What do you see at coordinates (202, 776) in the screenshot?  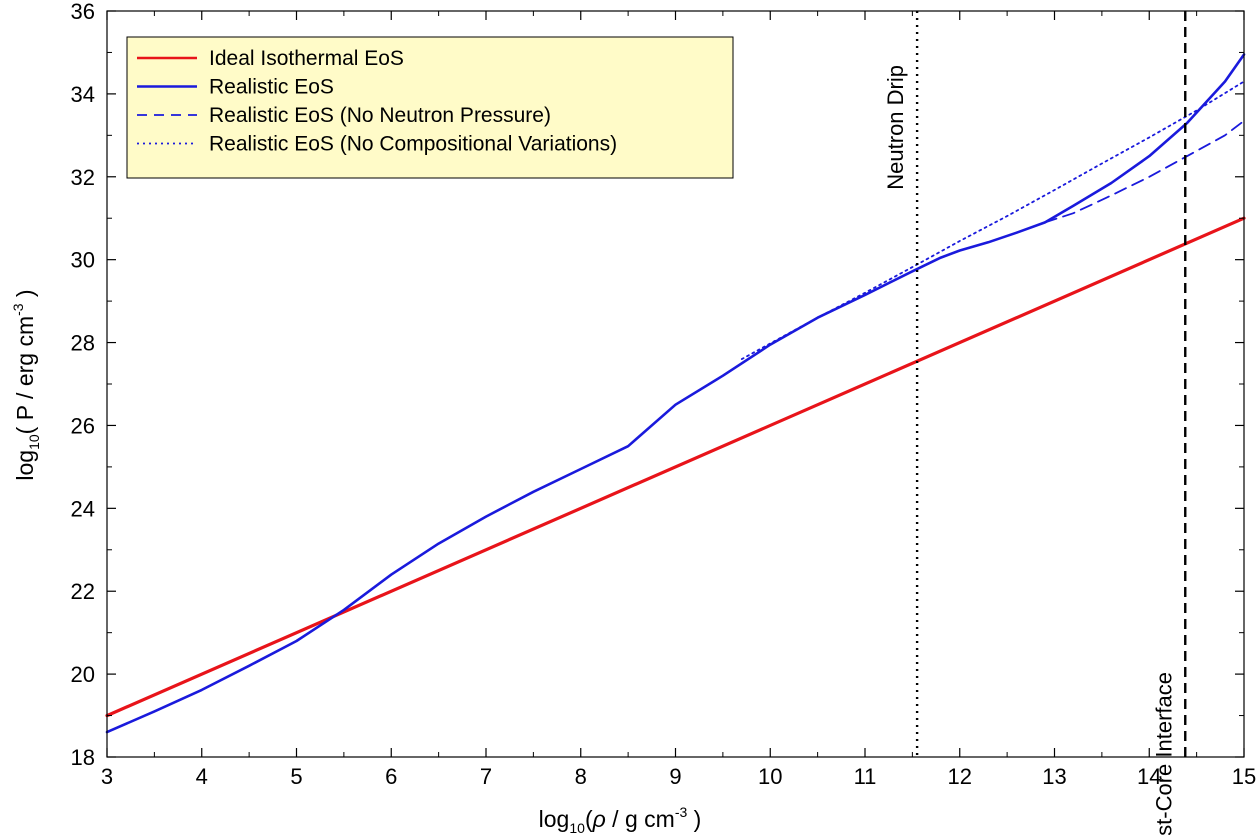 I see `x-tick-label: 4` at bounding box center [202, 776].